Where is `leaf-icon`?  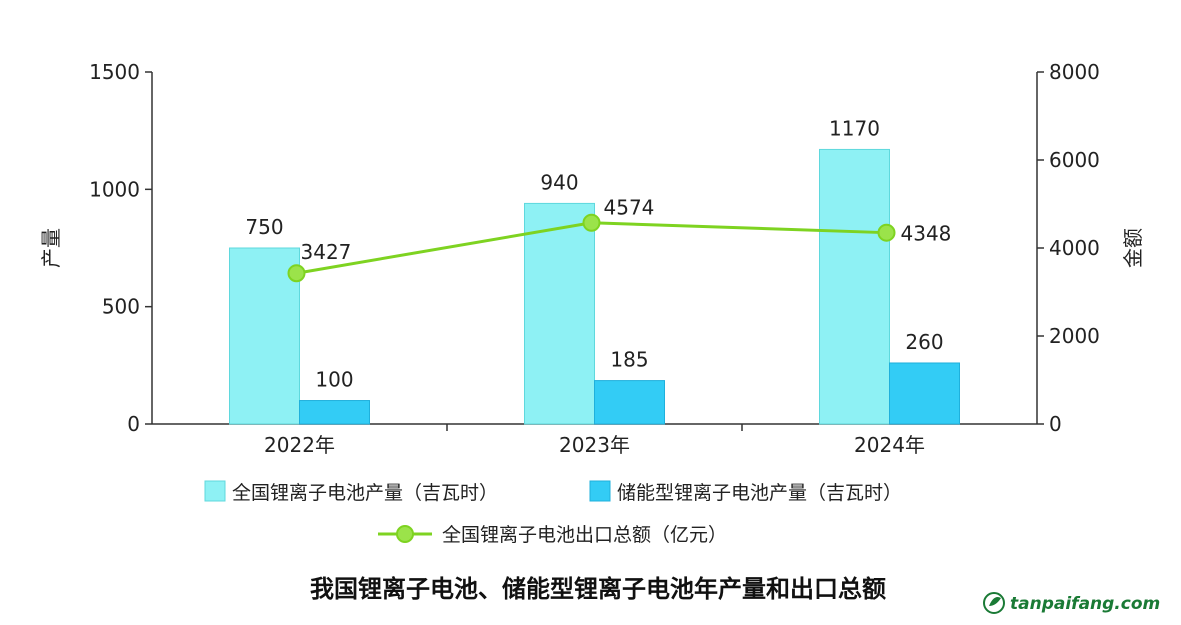
leaf-icon is located at coordinates (995, 601).